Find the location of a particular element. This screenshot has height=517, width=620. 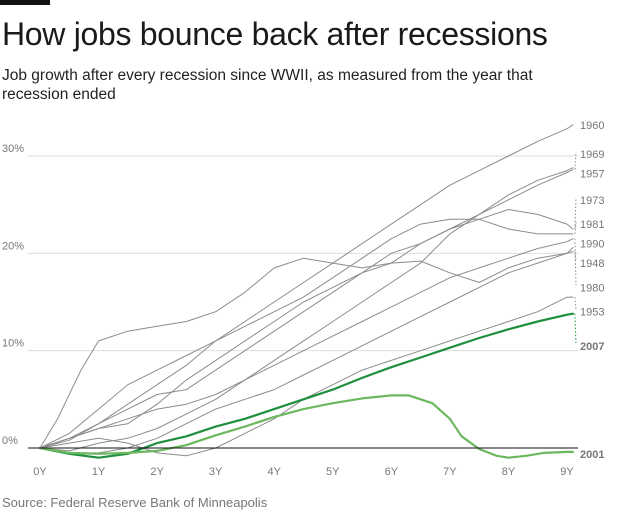

series-label-1948: 1948 is located at coordinates (592, 264).